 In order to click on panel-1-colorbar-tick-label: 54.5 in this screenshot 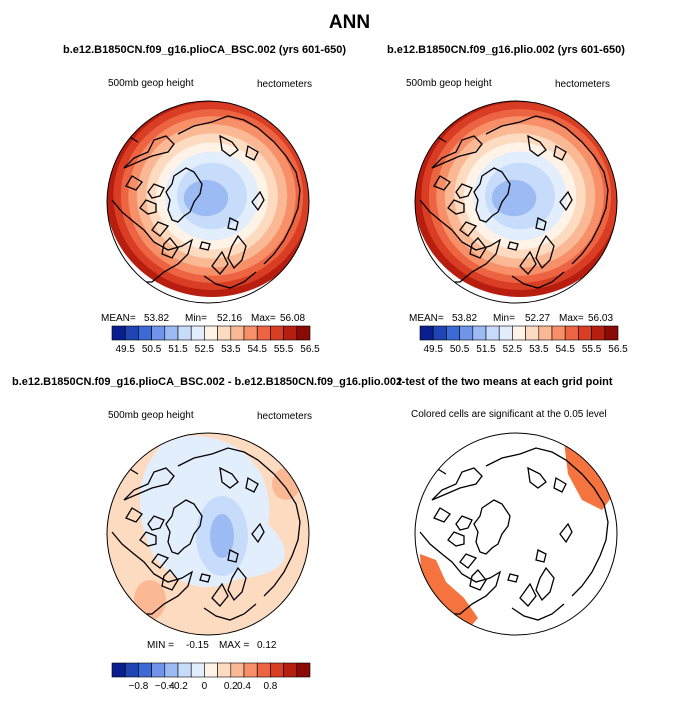, I will do `click(257, 349)`.